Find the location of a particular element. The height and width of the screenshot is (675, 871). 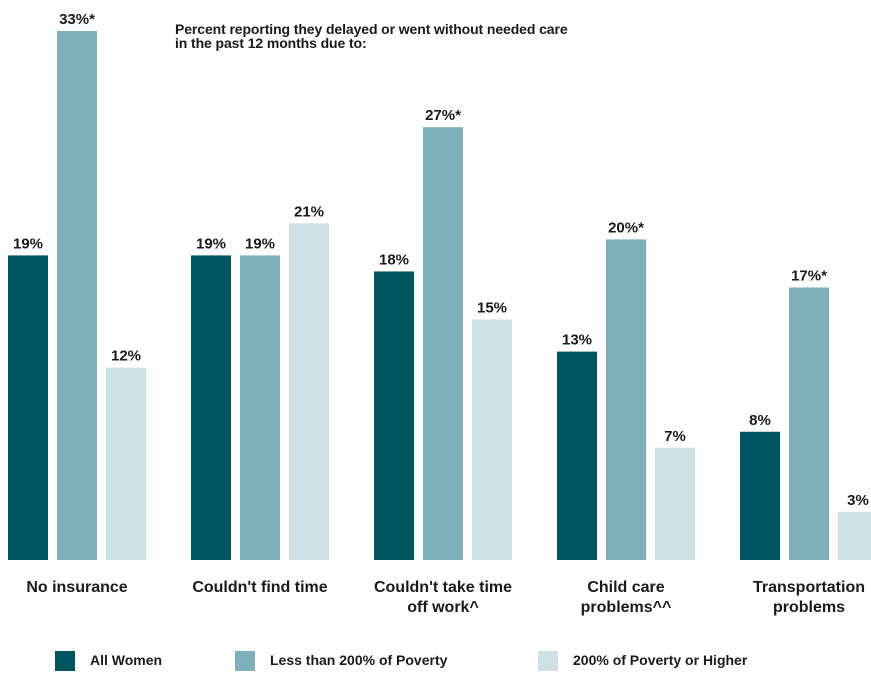

data-label-couldn-t-take-time-off-work-all-women: 18% is located at coordinates (394, 259).